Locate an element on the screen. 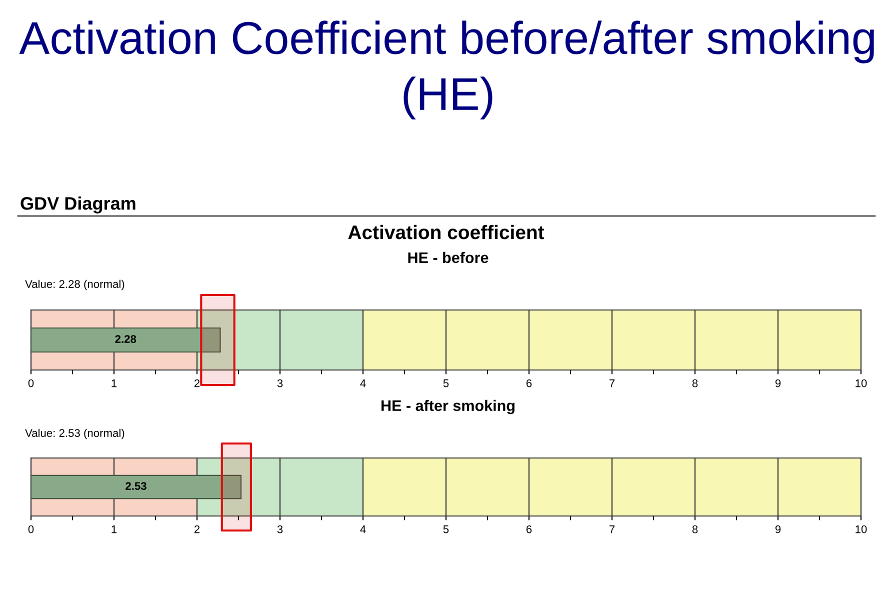 The image size is (896, 609). text: Value: 2.28 (normal) is located at coordinates (74, 285).